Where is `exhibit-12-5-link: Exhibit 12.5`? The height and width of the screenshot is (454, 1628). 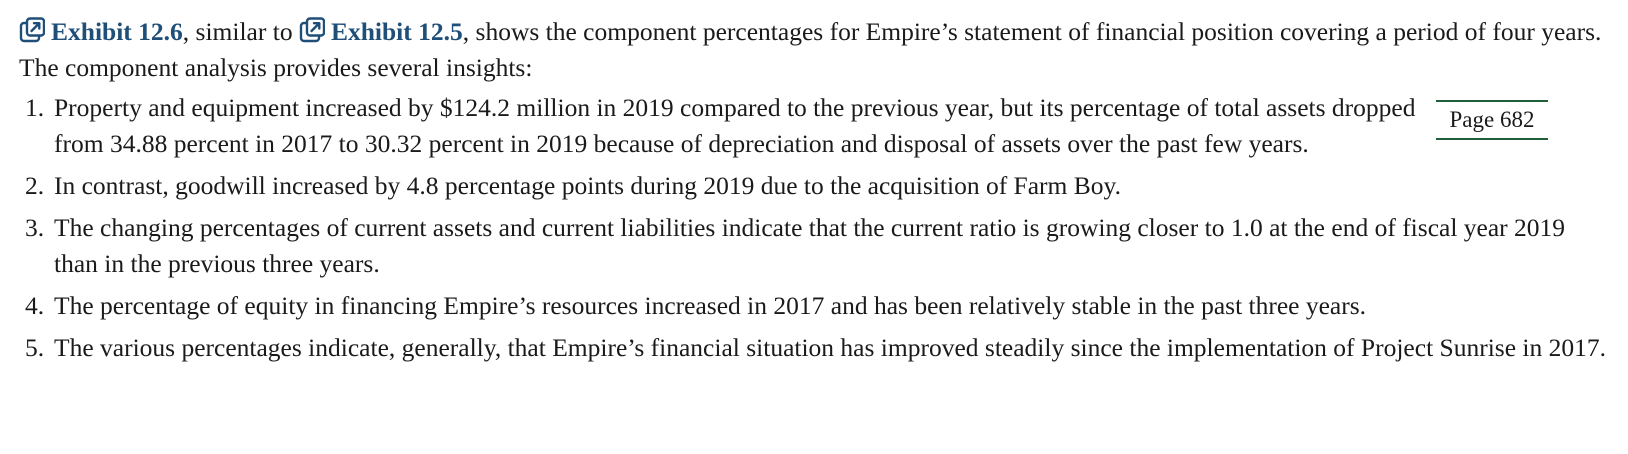
exhibit-12-5-link: Exhibit 12.5 is located at coordinates (381, 31).